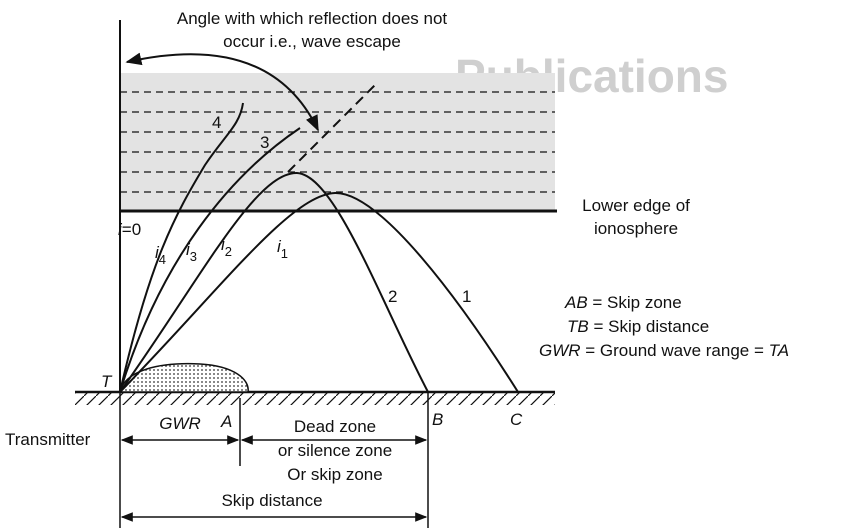 Image resolution: width=853 pixels, height=531 pixels. What do you see at coordinates (312, 18) in the screenshot?
I see `caption: Angle with which reflection does not` at bounding box center [312, 18].